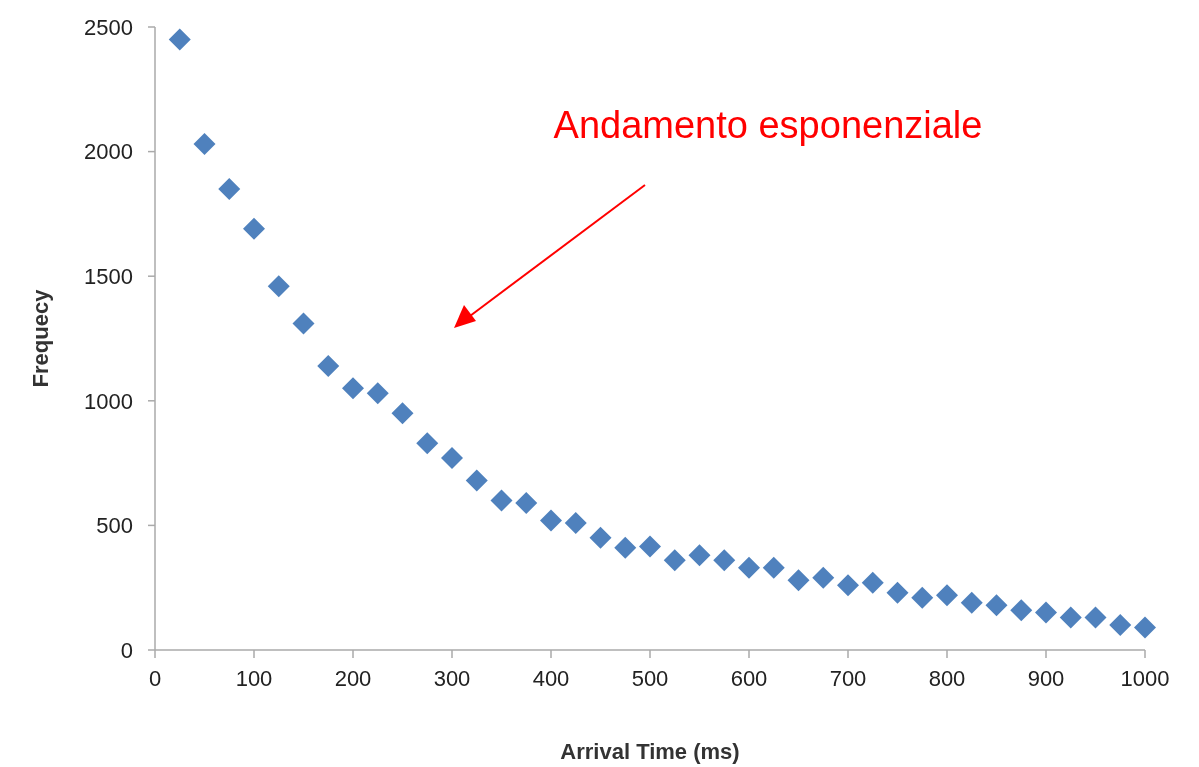  Describe the element at coordinates (551, 678) in the screenshot. I see `x-tick-label: 400` at that location.